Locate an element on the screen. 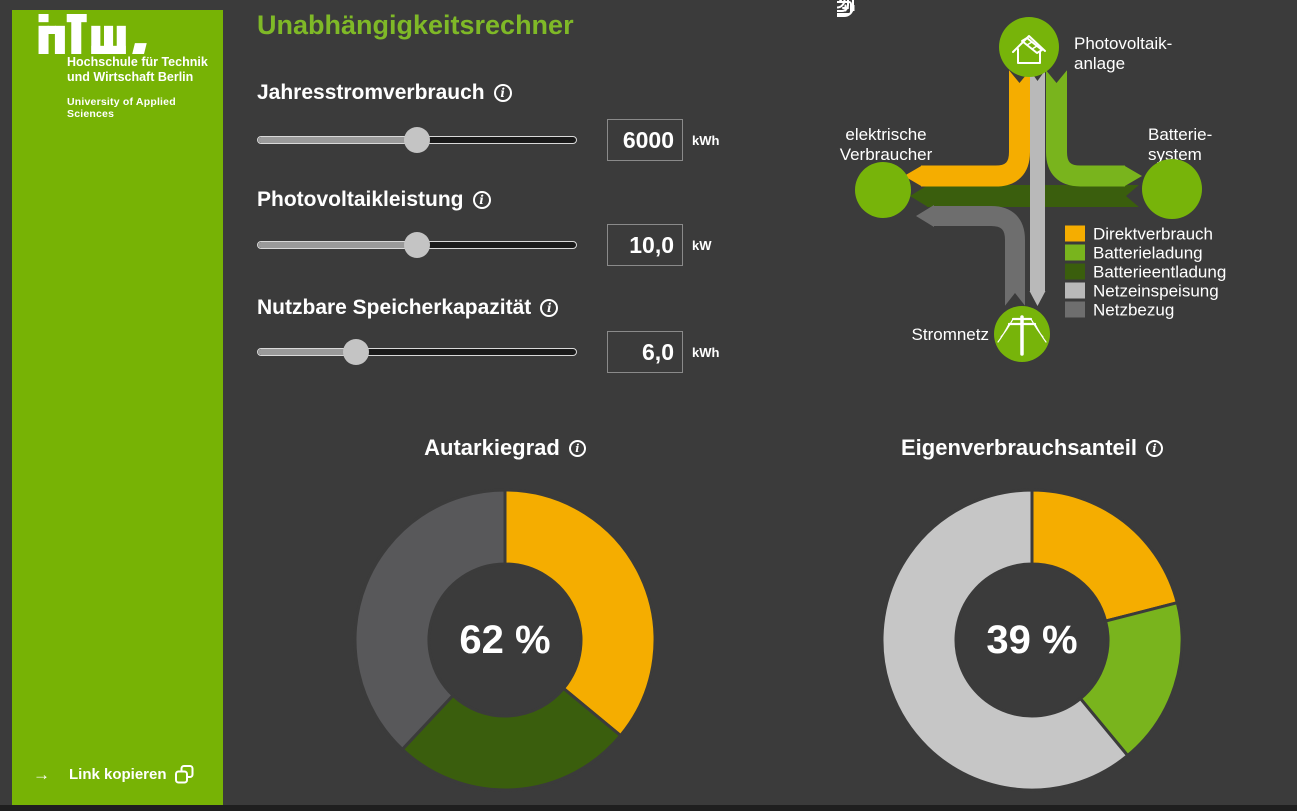 This screenshot has width=1297, height=811. legend-label: Batterieladung is located at coordinates (1148, 253).